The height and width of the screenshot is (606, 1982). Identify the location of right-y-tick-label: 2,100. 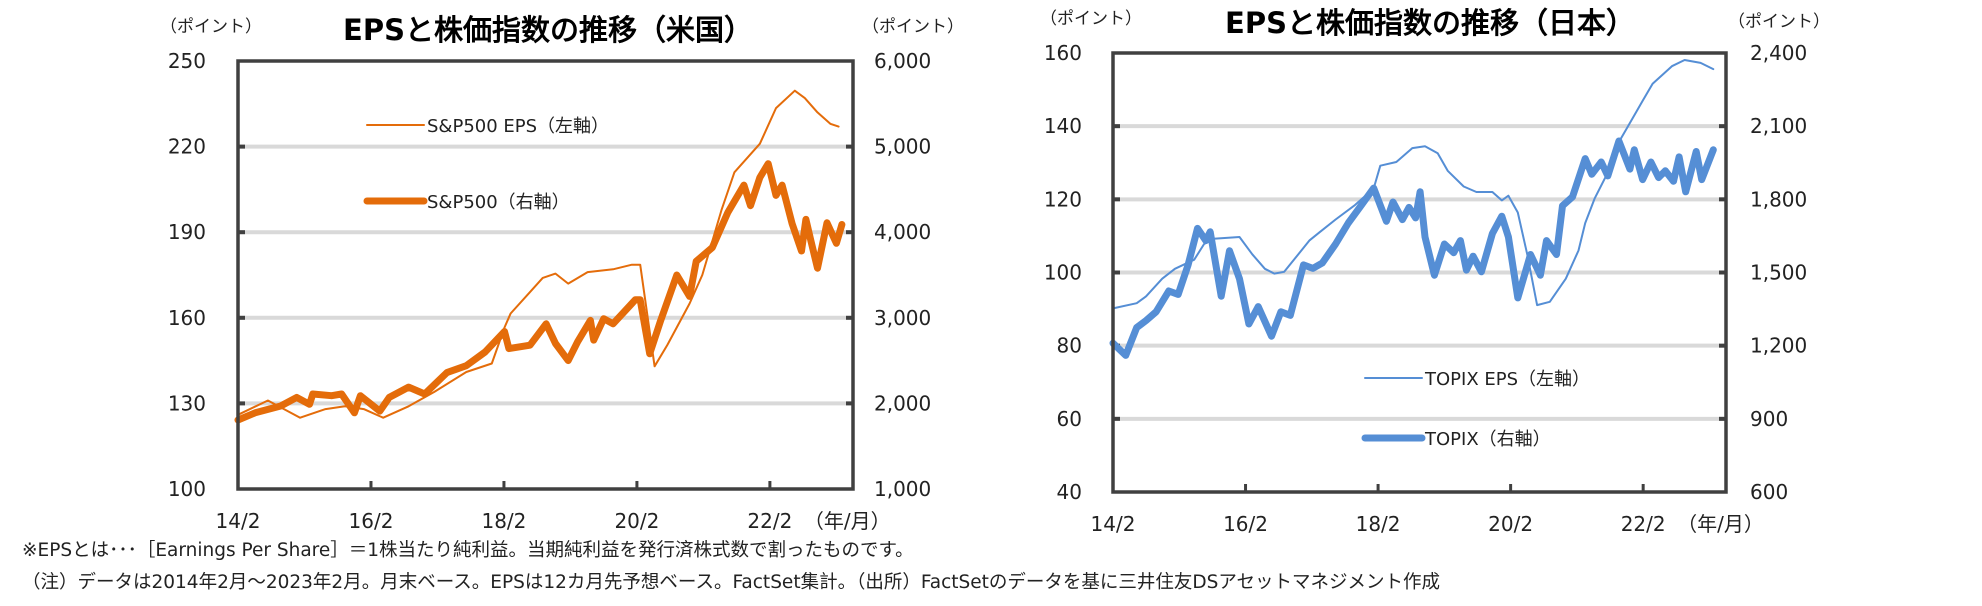
(1778, 126).